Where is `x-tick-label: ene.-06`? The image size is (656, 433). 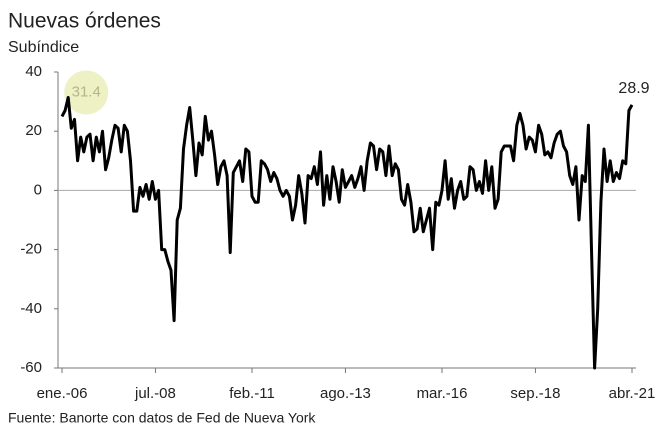 x-tick-label: ene.-06 is located at coordinates (62, 393).